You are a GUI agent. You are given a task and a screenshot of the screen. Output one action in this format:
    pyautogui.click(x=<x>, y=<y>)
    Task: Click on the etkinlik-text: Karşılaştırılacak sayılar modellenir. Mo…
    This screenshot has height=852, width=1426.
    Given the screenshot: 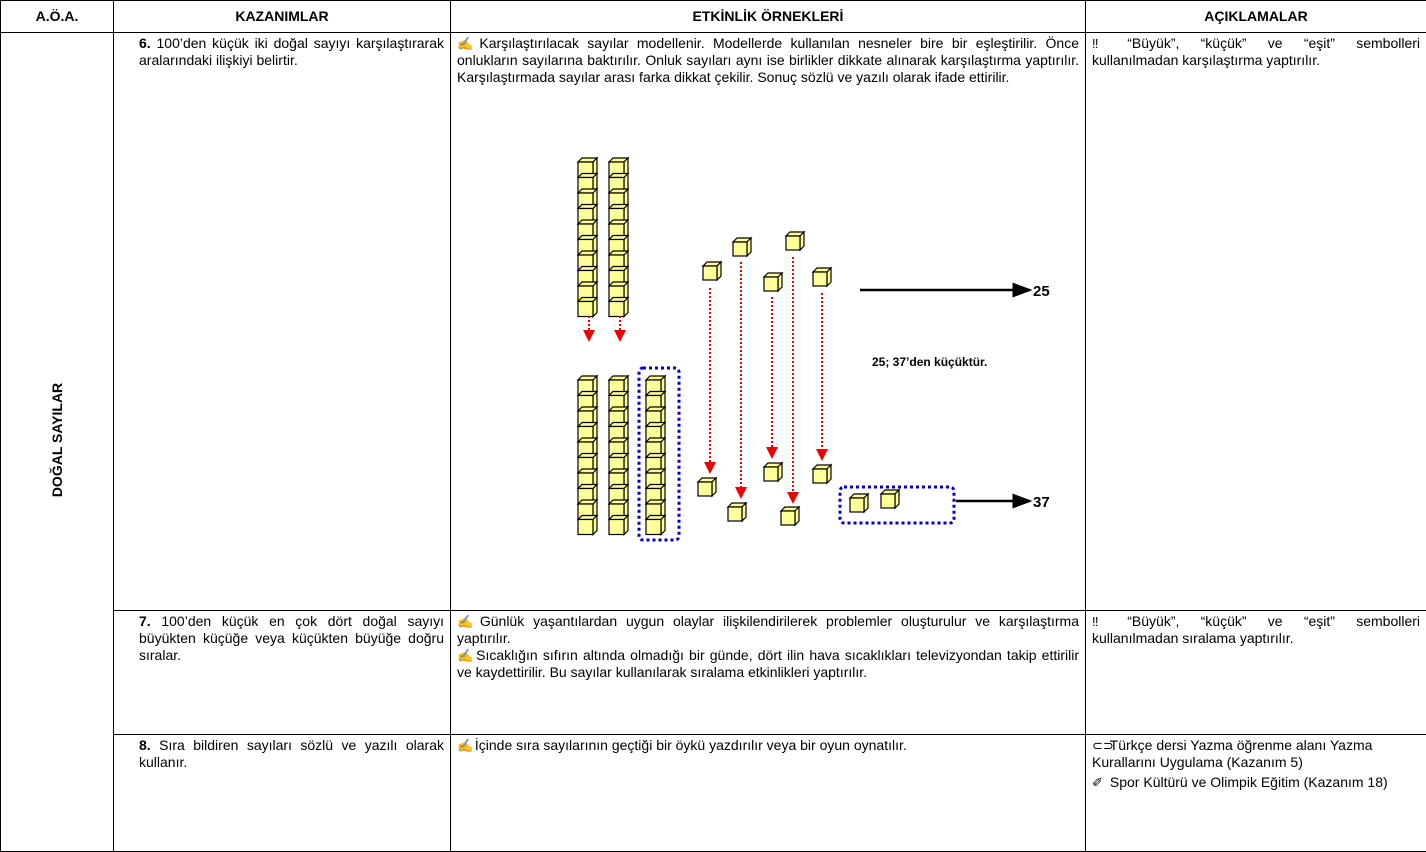 What is the action you would take?
    pyautogui.click(x=768, y=60)
    